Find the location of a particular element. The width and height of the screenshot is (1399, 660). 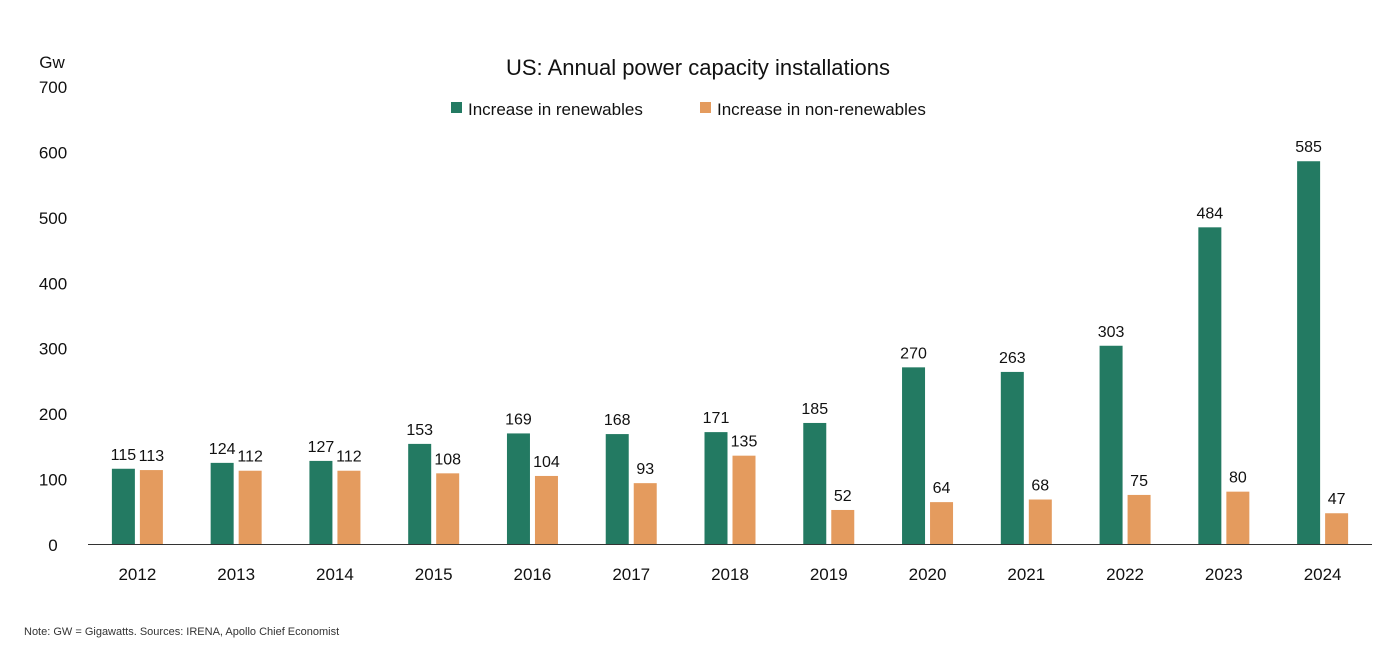

bar-group-2016: 169 104 is located at coordinates (532, 477).